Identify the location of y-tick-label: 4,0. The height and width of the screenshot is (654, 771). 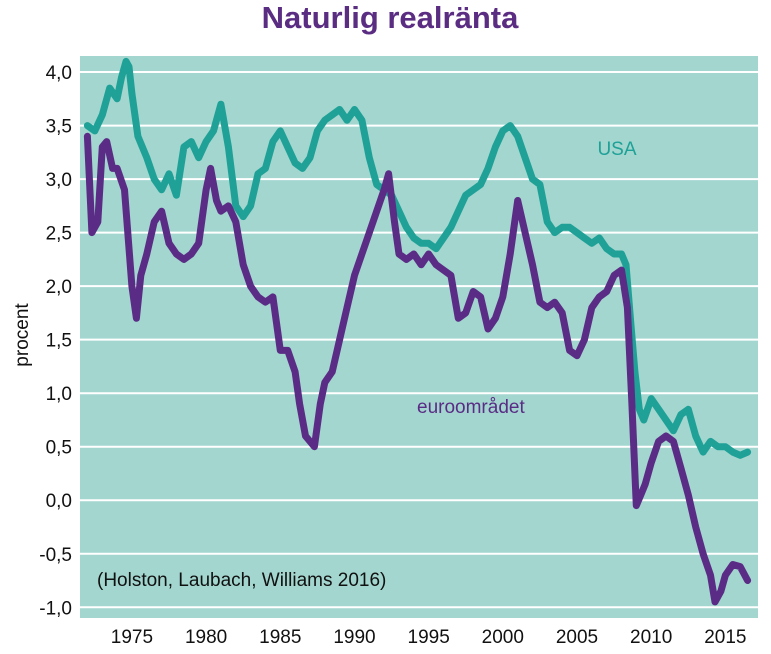
(59, 73).